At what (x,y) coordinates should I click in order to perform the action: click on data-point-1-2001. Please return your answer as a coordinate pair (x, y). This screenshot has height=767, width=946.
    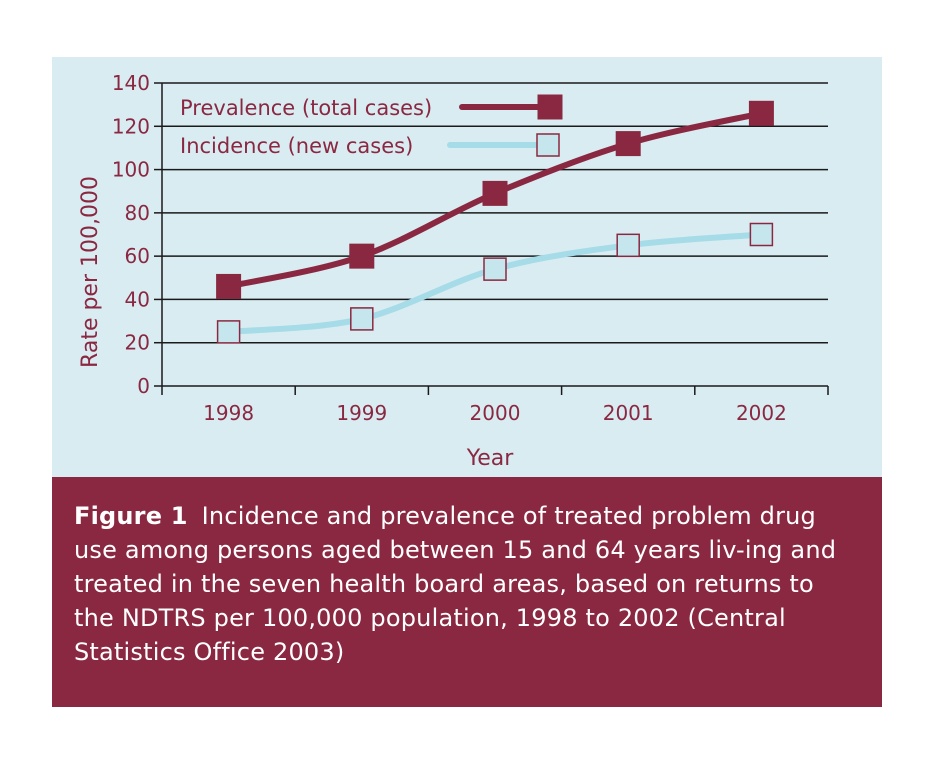
    Looking at the image, I should click on (628, 245).